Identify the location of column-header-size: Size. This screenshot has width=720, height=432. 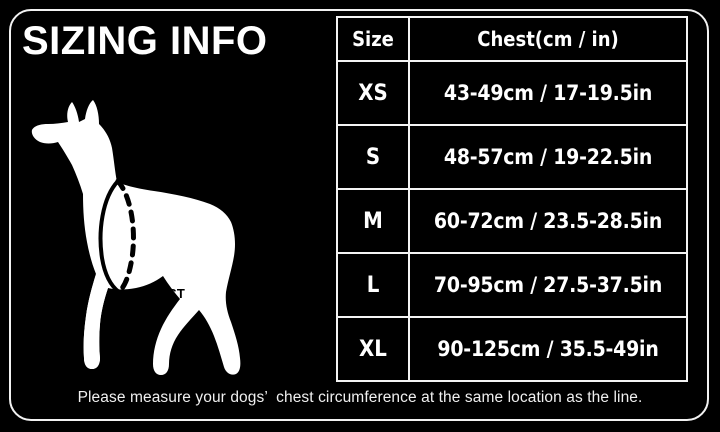
(373, 39).